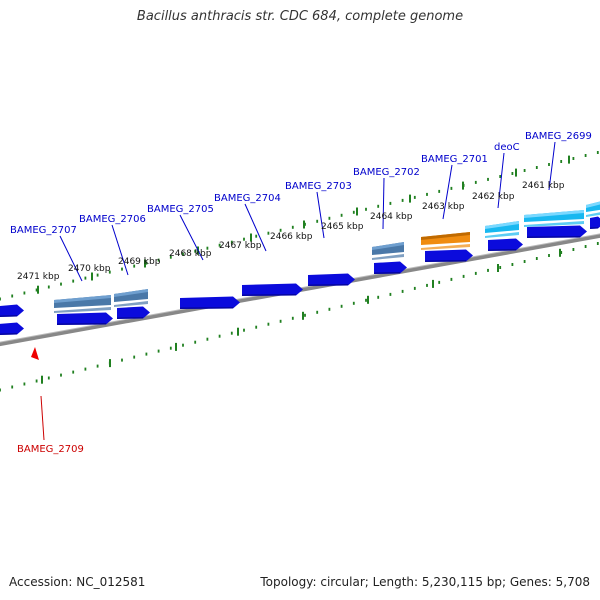  What do you see at coordinates (81, 324) in the screenshot?
I see `gene-arrow-shadow` at bounding box center [81, 324].